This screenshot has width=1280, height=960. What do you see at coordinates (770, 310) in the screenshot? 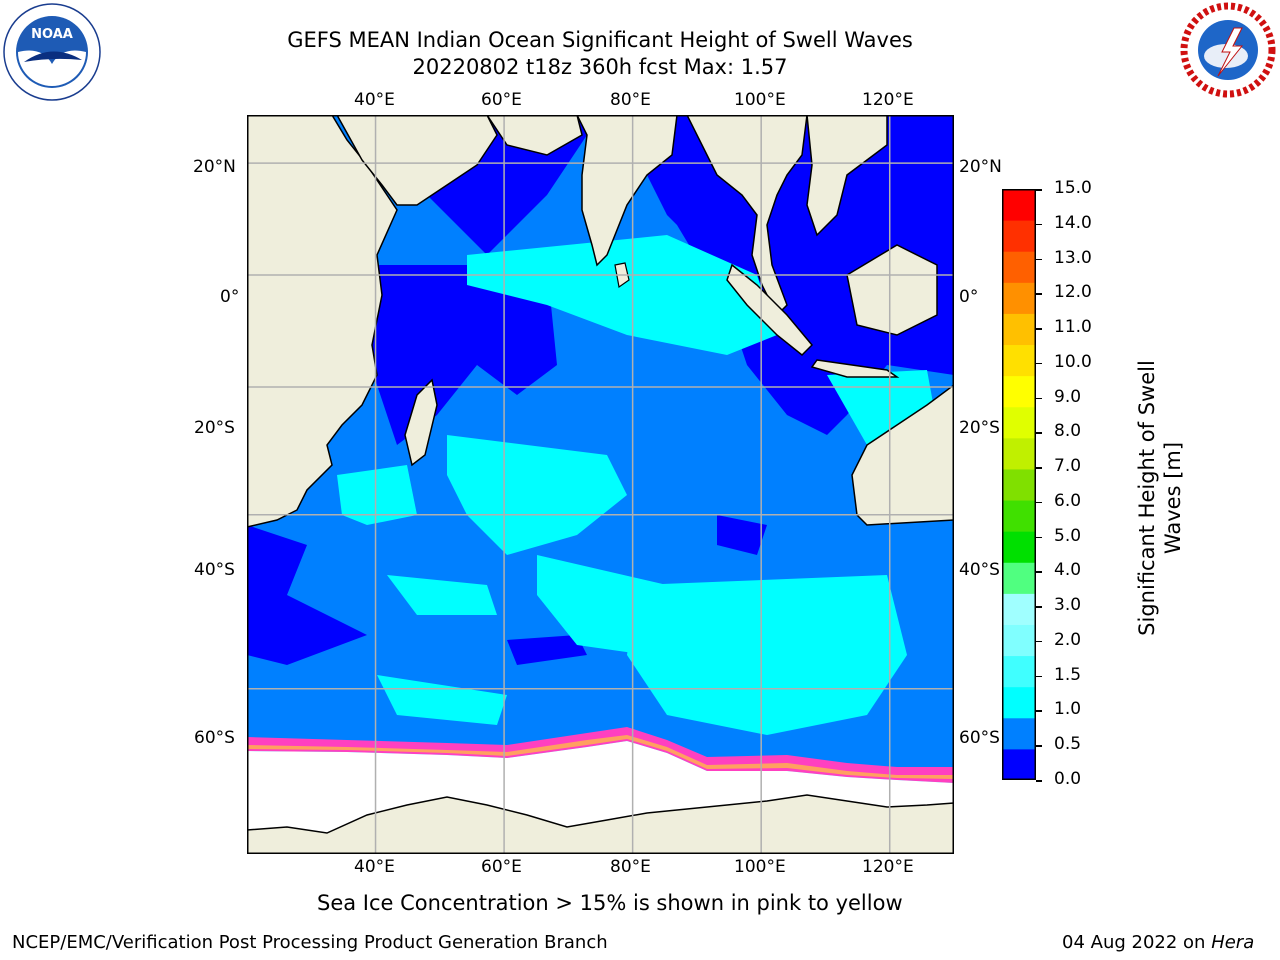
I see `land-sumatra` at bounding box center [770, 310].